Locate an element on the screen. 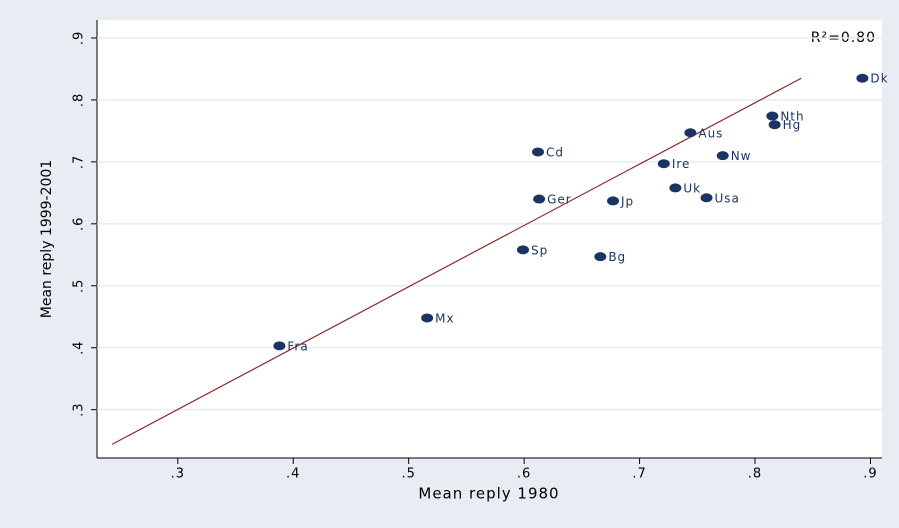  point-label: Ire is located at coordinates (681, 164).